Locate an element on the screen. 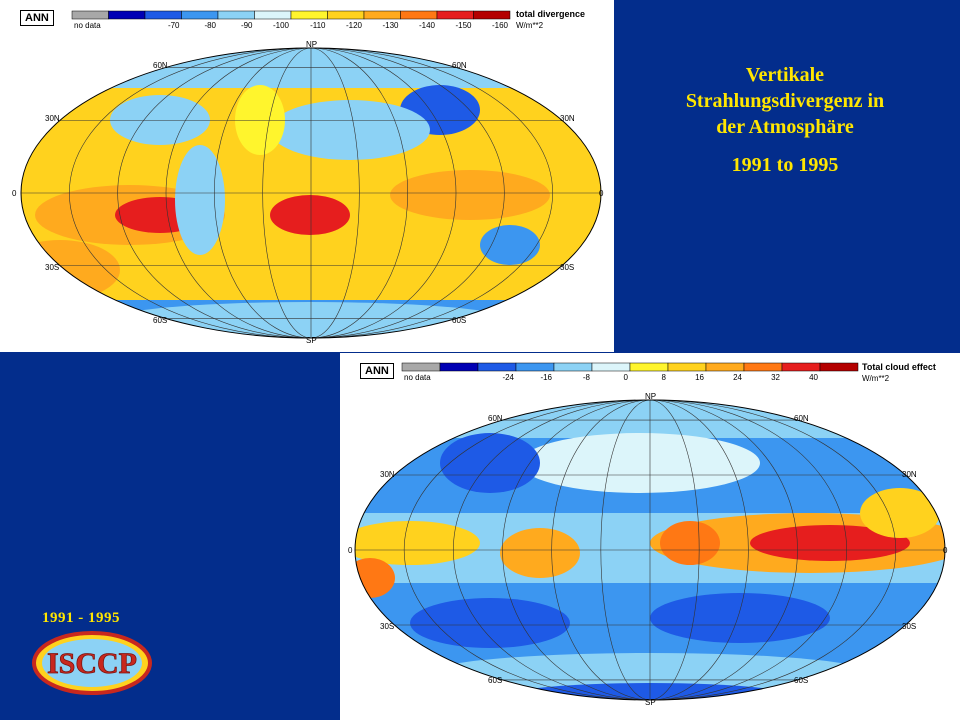 This screenshot has width=960, height=720. legend-tick-label: -90 is located at coordinates (247, 25).